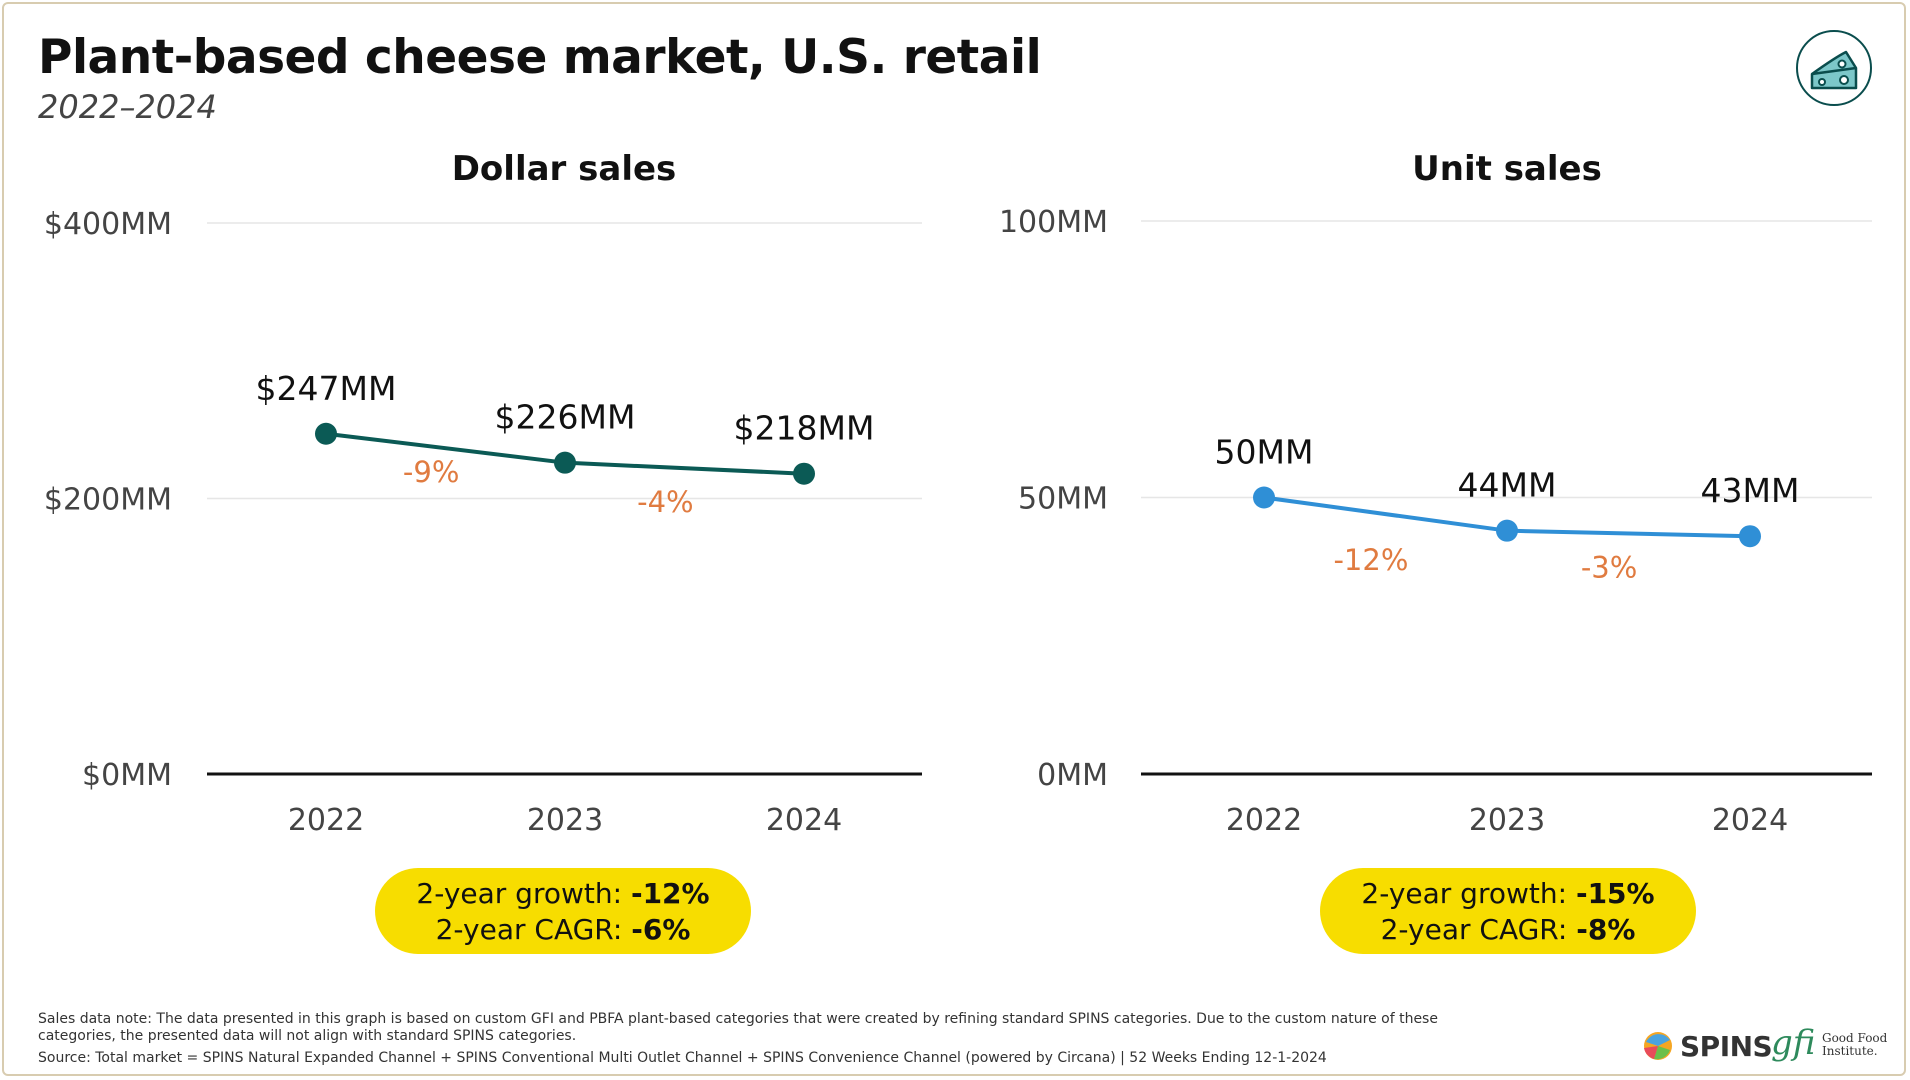 The image size is (1910, 1080). What do you see at coordinates (1507, 485) in the screenshot?
I see `data-label: 44MM` at bounding box center [1507, 485].